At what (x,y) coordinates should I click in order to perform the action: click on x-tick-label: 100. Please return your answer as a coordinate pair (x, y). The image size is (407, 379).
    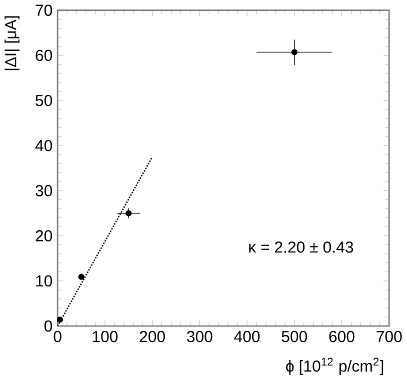
    Looking at the image, I should click on (105, 336).